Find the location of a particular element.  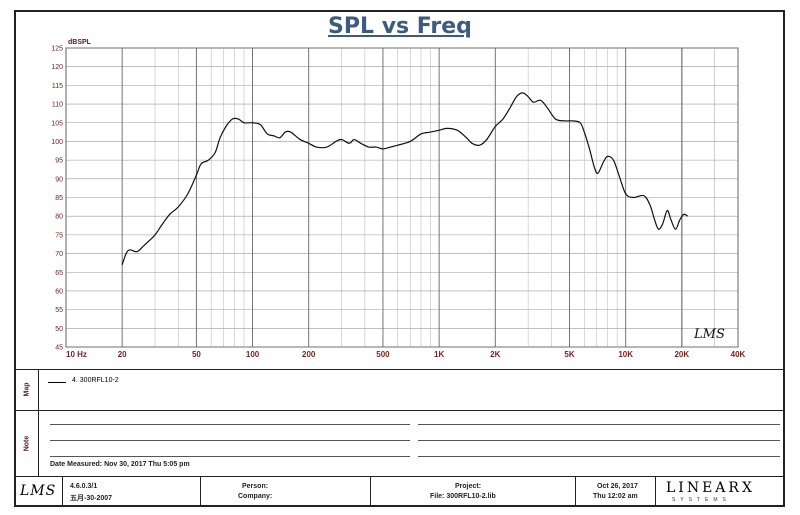

x-tick-label: 10K is located at coordinates (625, 354).